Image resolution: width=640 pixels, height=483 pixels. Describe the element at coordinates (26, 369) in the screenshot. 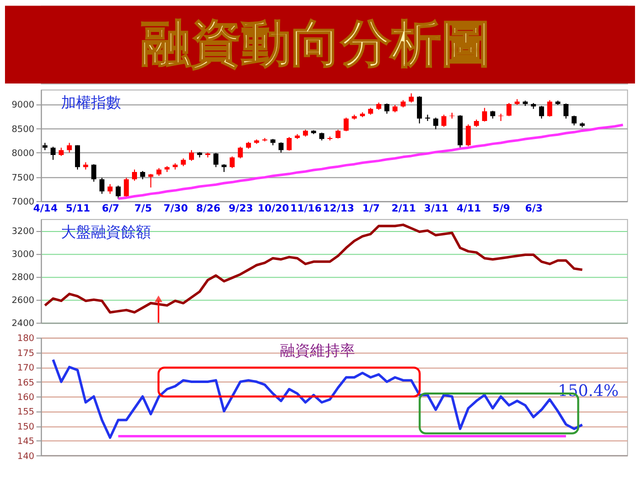

I see `y-tick-label: 170` at that location.